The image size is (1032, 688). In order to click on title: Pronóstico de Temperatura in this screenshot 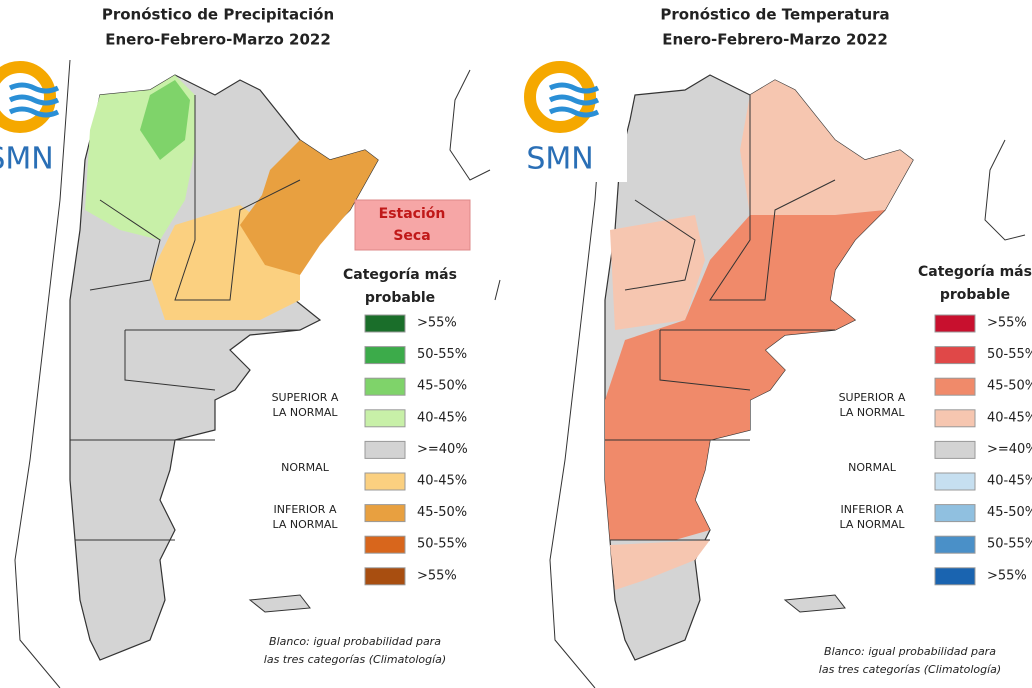, I will do `click(774, 15)`.